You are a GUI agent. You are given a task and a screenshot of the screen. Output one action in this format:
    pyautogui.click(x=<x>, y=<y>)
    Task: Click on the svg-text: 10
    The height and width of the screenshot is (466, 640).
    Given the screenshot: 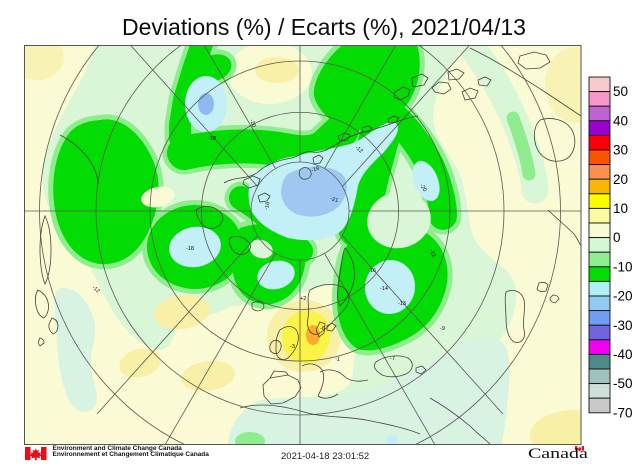 What is the action you would take?
    pyautogui.click(x=620, y=208)
    